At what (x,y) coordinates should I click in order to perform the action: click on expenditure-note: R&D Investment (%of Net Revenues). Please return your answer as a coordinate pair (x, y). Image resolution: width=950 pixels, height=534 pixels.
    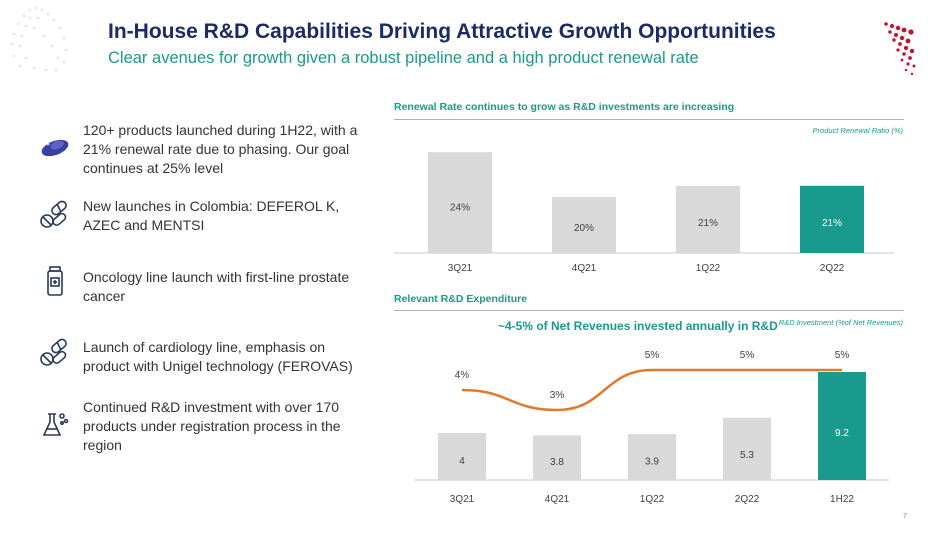
    Looking at the image, I should click on (840, 322).